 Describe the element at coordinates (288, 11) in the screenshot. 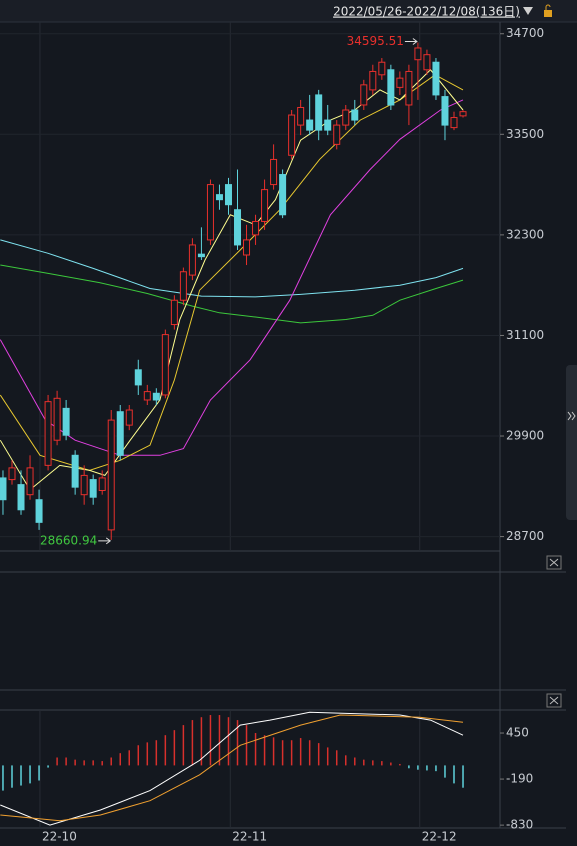

I see `toolbar` at that location.